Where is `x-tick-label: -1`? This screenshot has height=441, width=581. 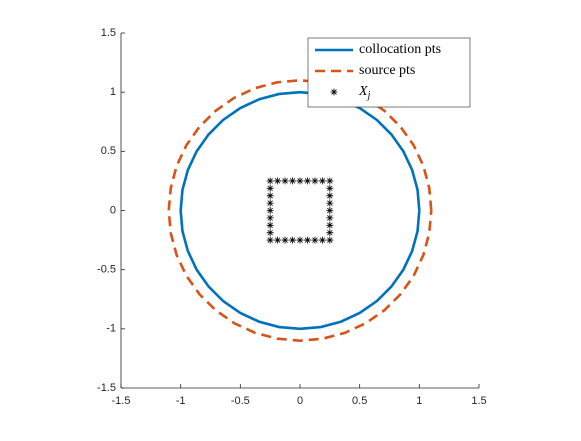 x-tick-label: -1 is located at coordinates (181, 401).